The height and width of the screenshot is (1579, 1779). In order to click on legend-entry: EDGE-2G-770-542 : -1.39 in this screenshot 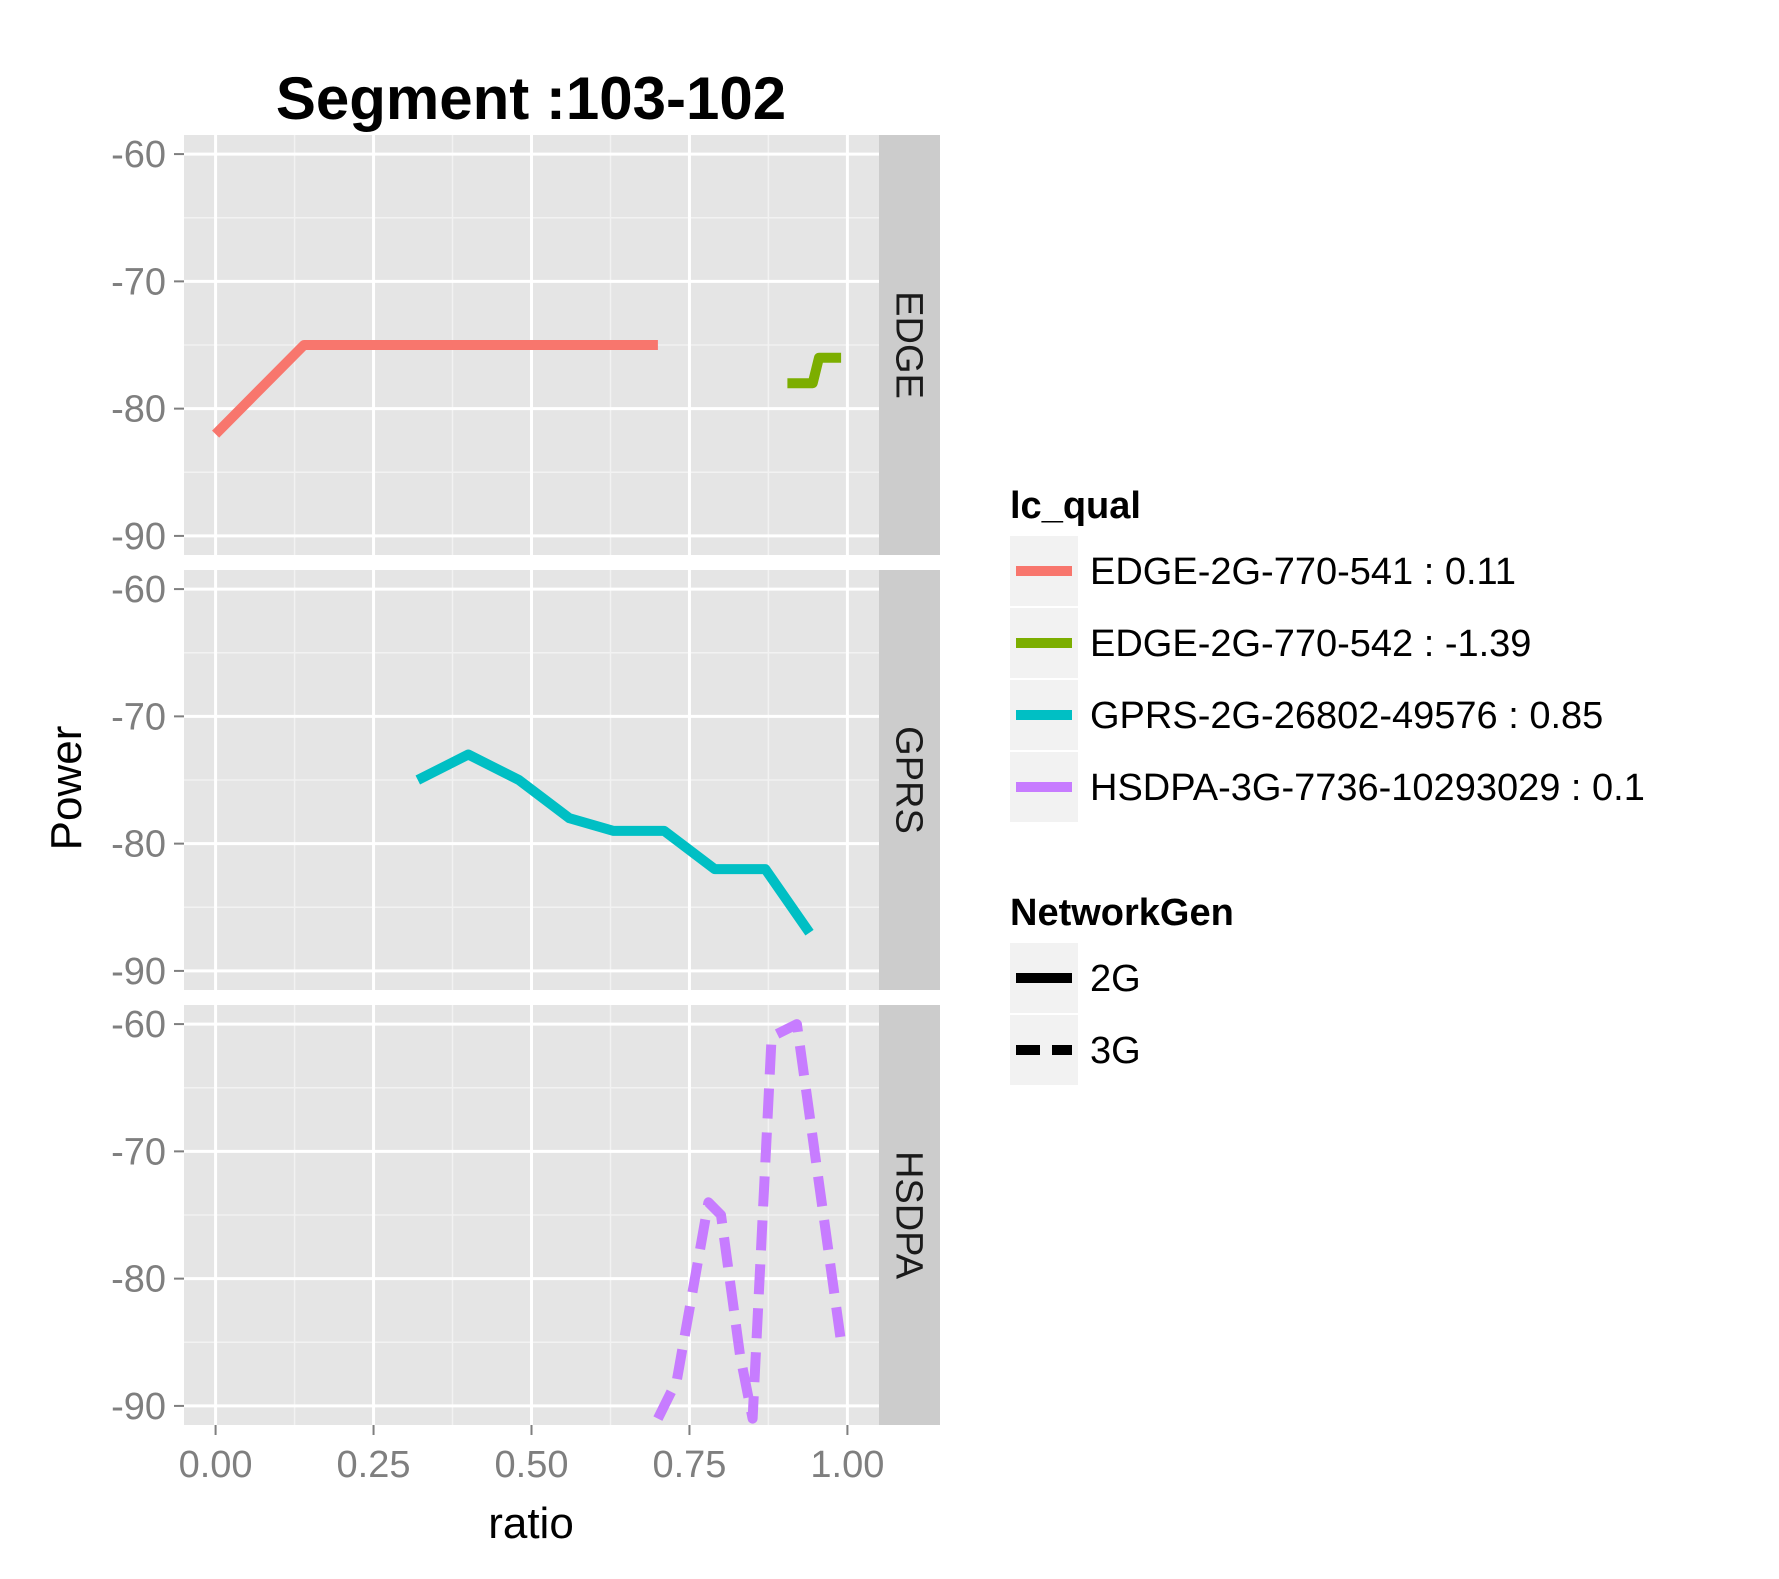, I will do `click(1270, 643)`.